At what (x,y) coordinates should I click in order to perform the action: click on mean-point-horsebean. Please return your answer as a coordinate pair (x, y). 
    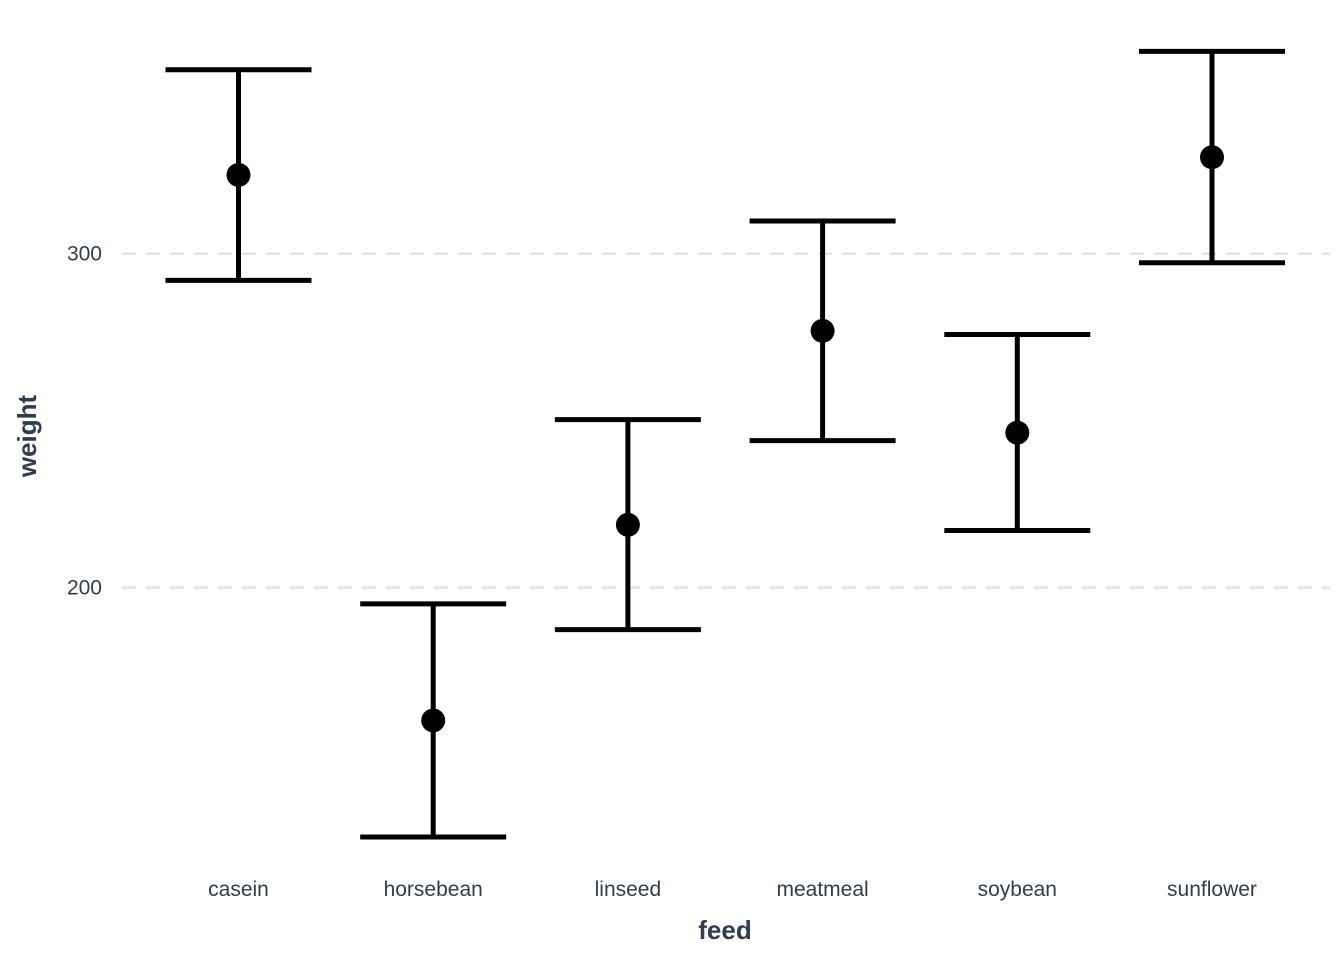
    Looking at the image, I should click on (433, 720).